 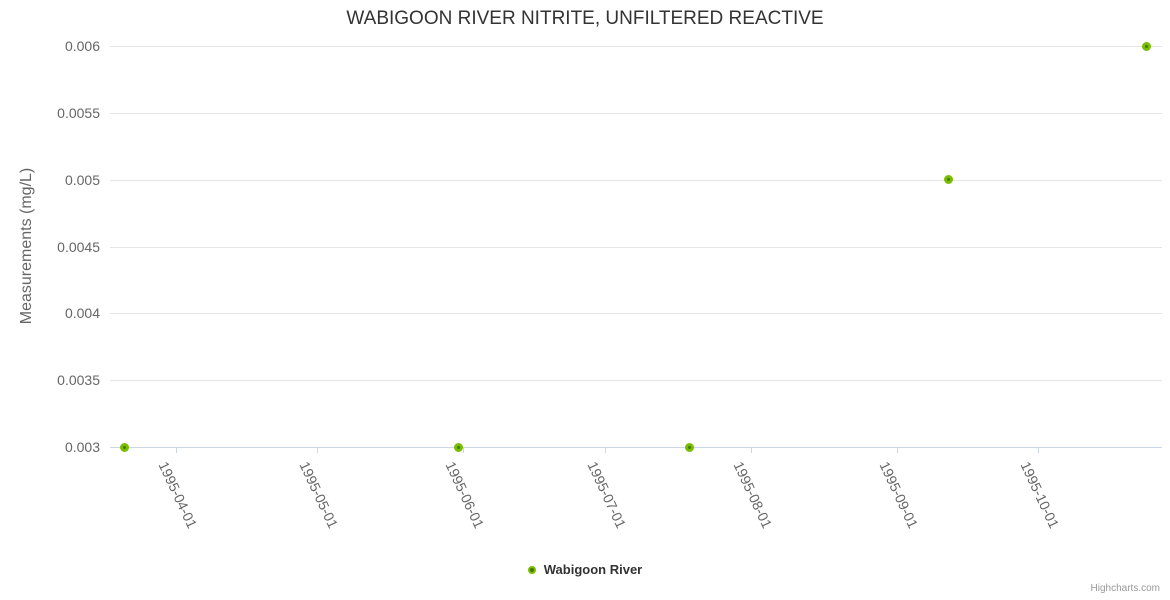 I want to click on legend-item-wabigoon-river: Wabigoon River, so click(x=585, y=569).